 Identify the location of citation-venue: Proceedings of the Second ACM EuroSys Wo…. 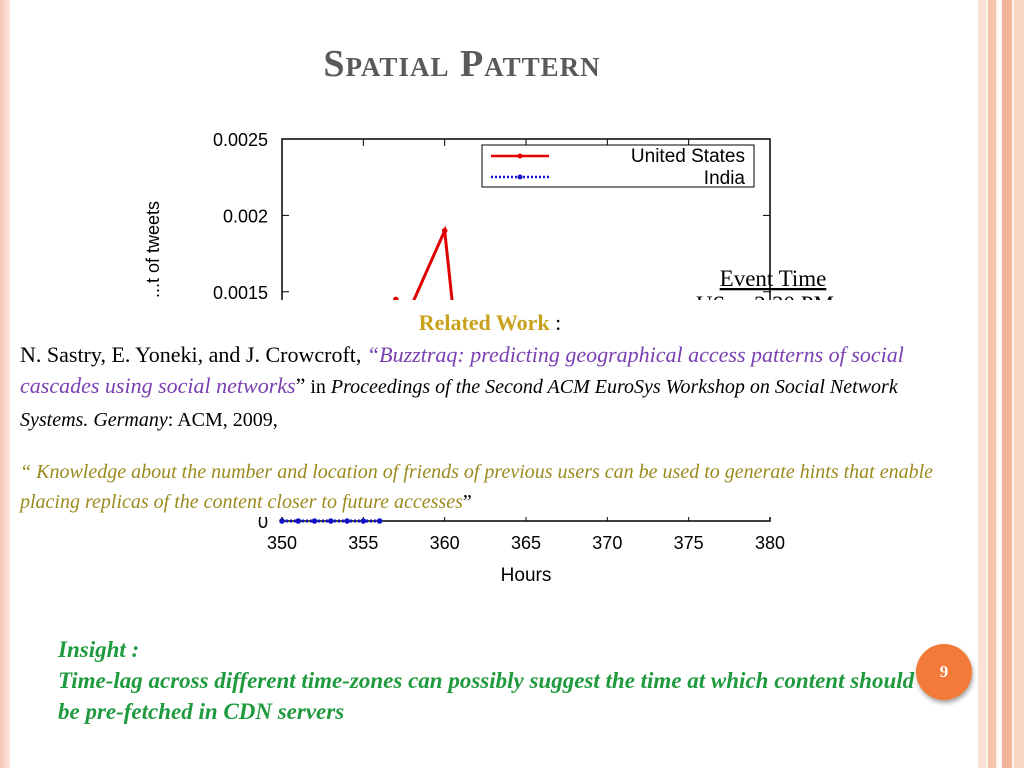
(459, 403).